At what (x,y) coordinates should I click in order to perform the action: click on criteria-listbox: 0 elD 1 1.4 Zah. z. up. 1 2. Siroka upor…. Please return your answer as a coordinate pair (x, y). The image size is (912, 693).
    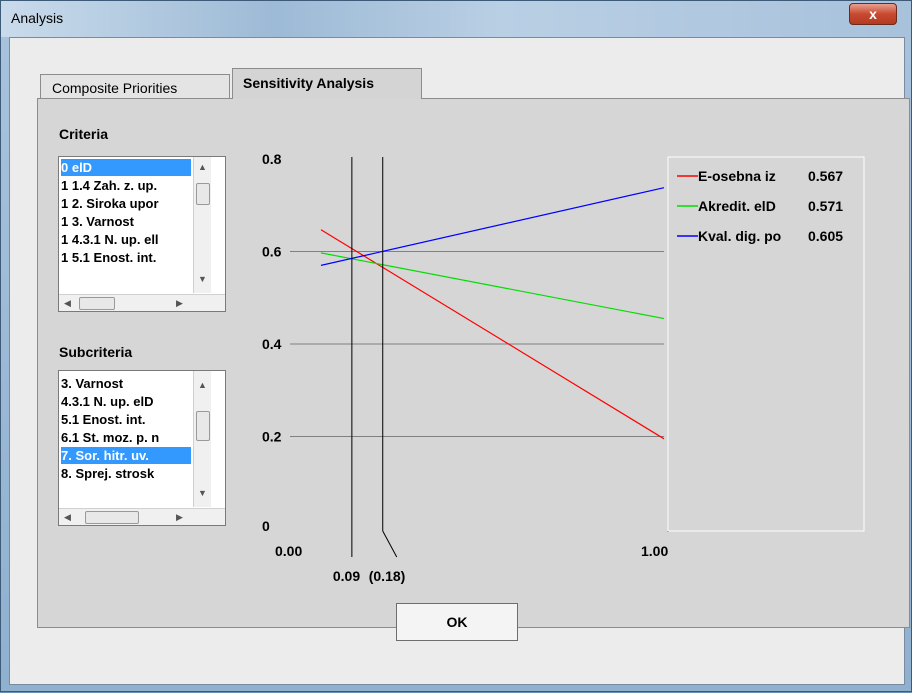
    Looking at the image, I should click on (142, 234).